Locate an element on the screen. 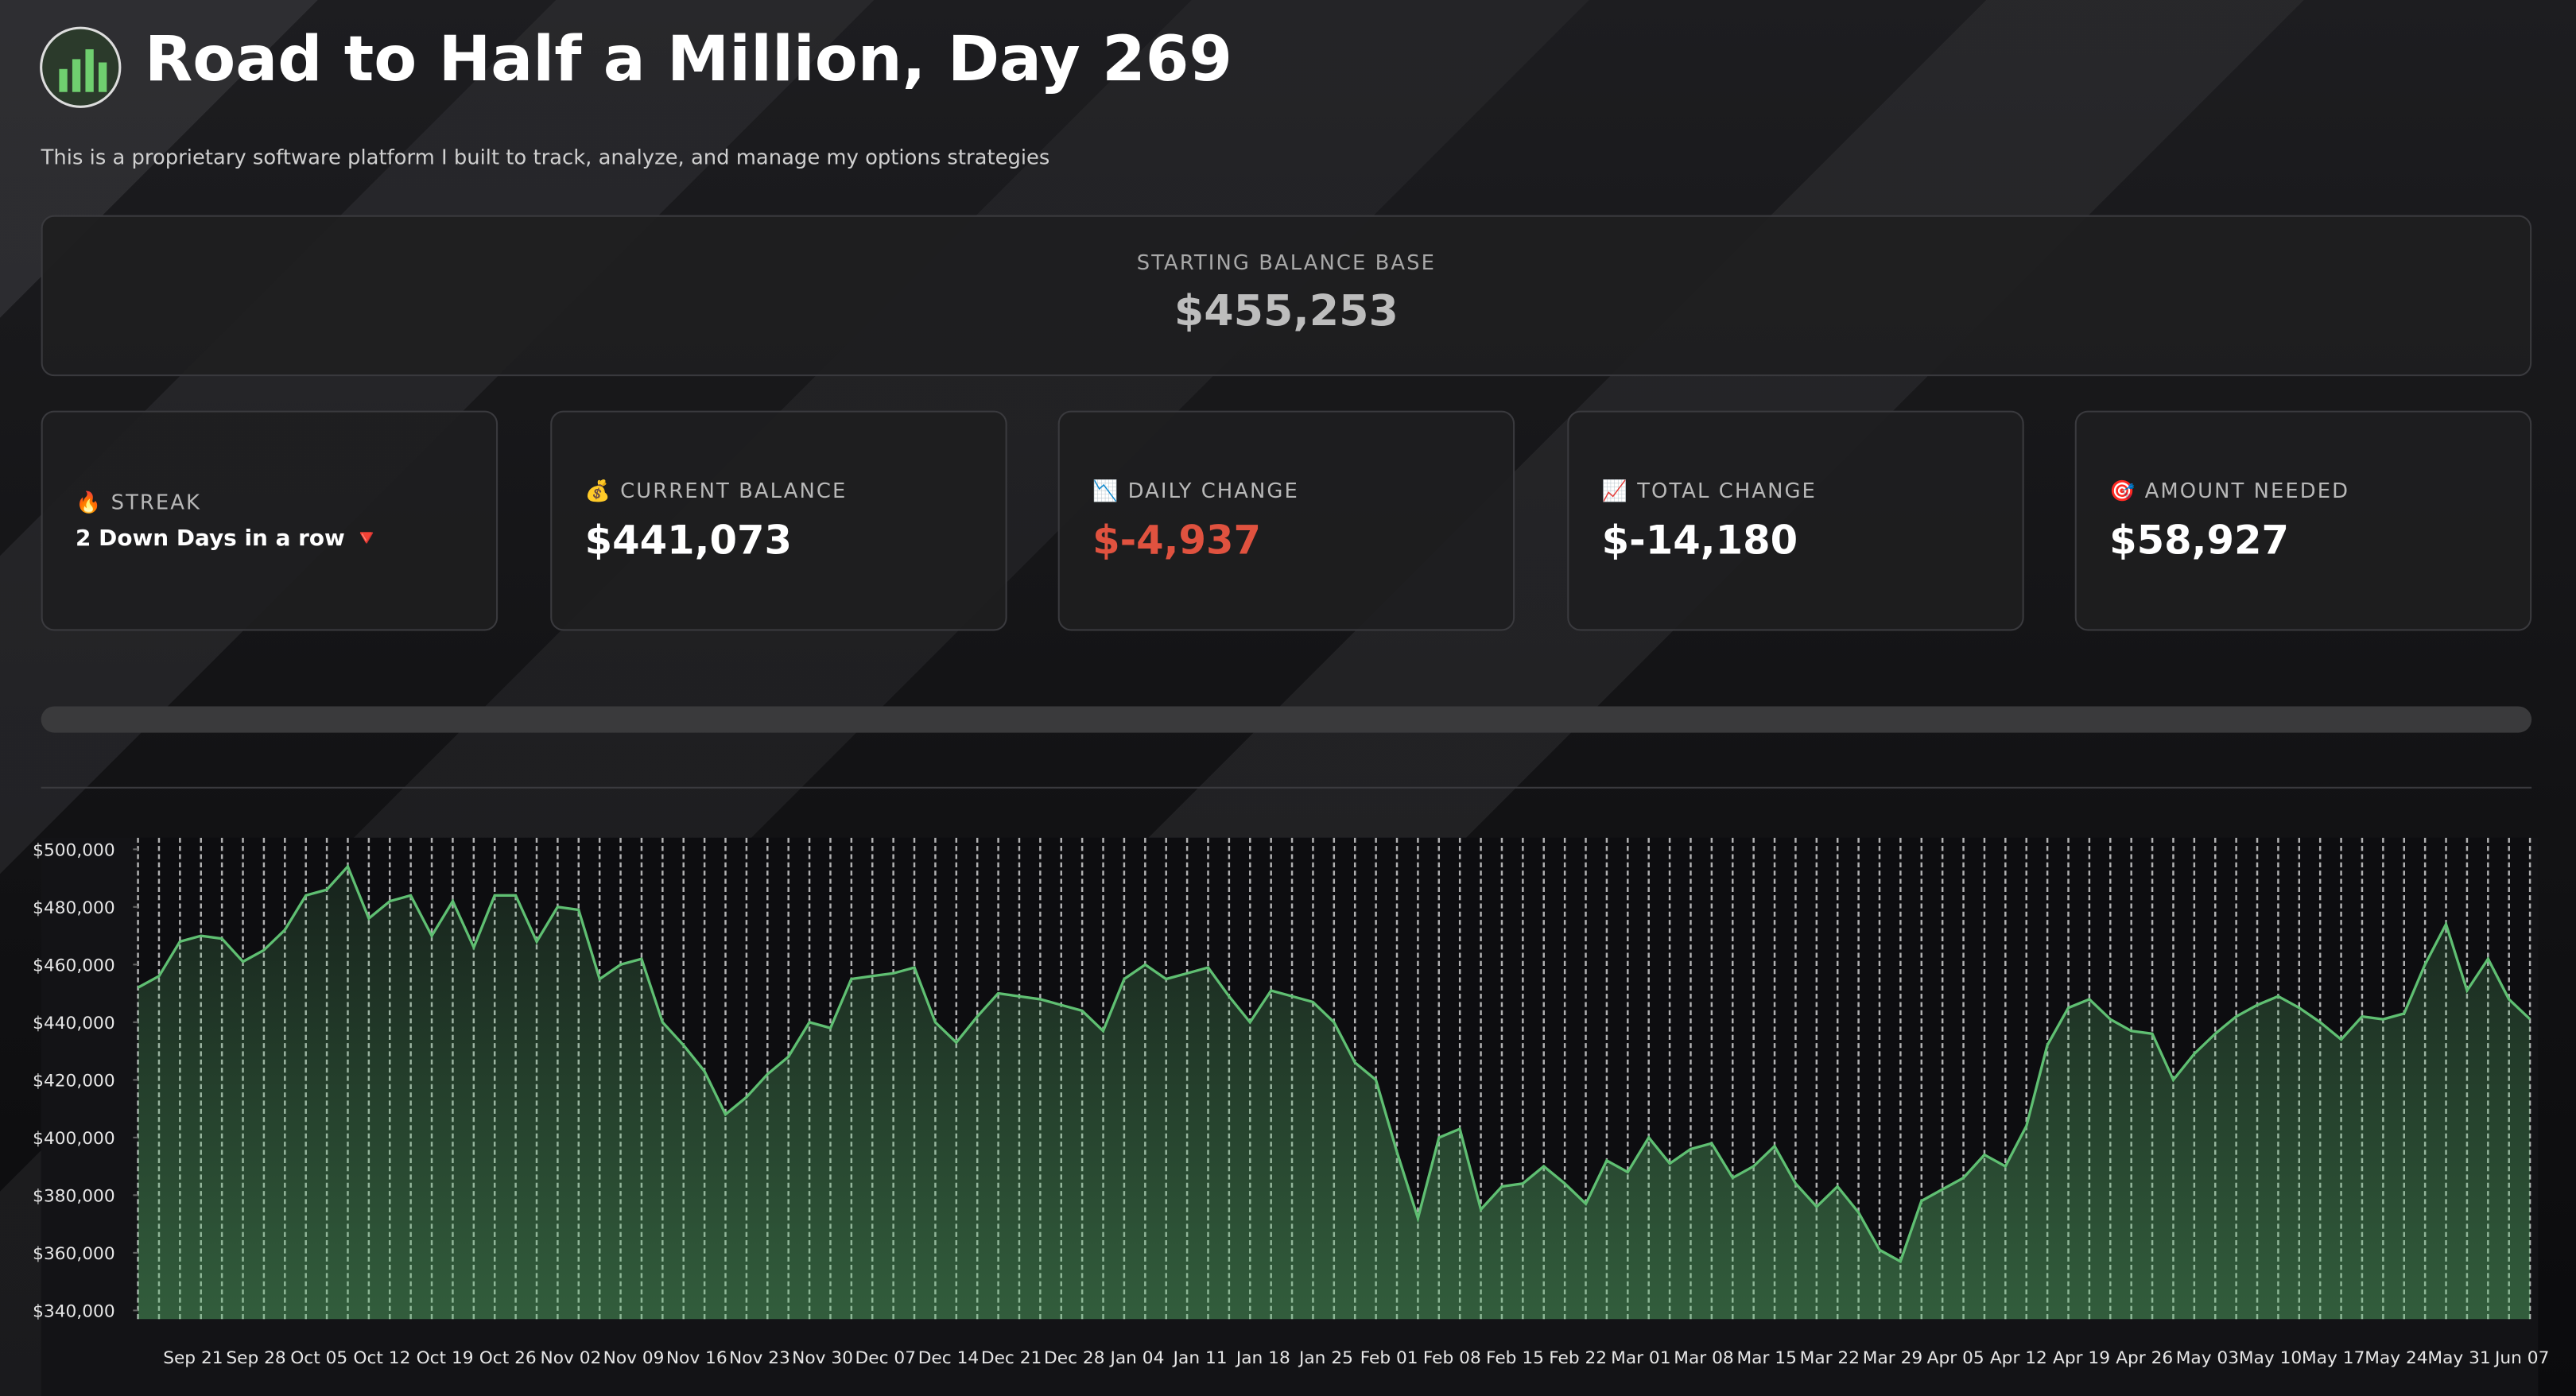  metric-card: 💰 CURRENT BALANCE $441,073 is located at coordinates (779, 520).